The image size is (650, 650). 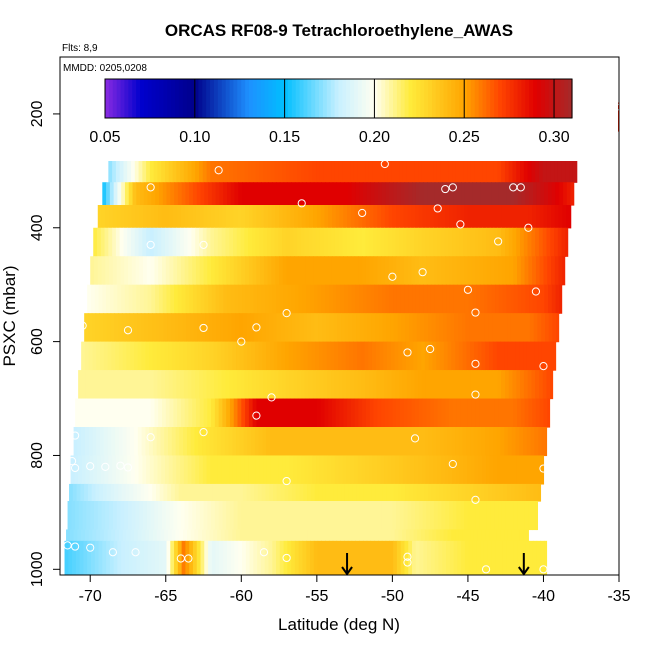 What do you see at coordinates (9, 315) in the screenshot?
I see `y-axis-label: PSXC (mbar)` at bounding box center [9, 315].